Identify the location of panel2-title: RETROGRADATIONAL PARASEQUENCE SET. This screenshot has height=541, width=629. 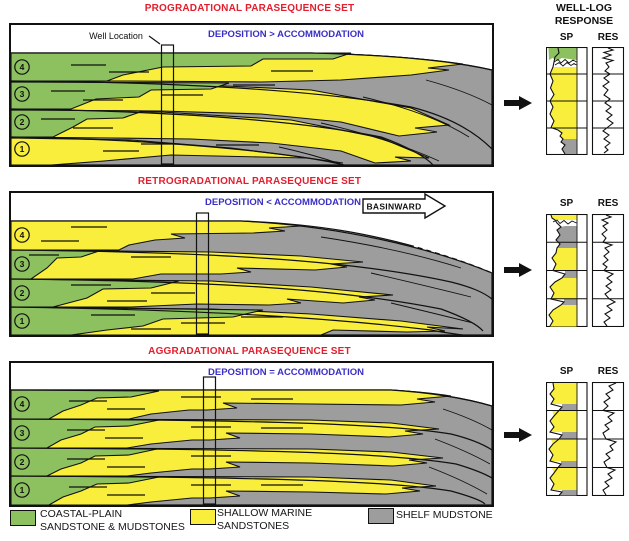
(249, 181).